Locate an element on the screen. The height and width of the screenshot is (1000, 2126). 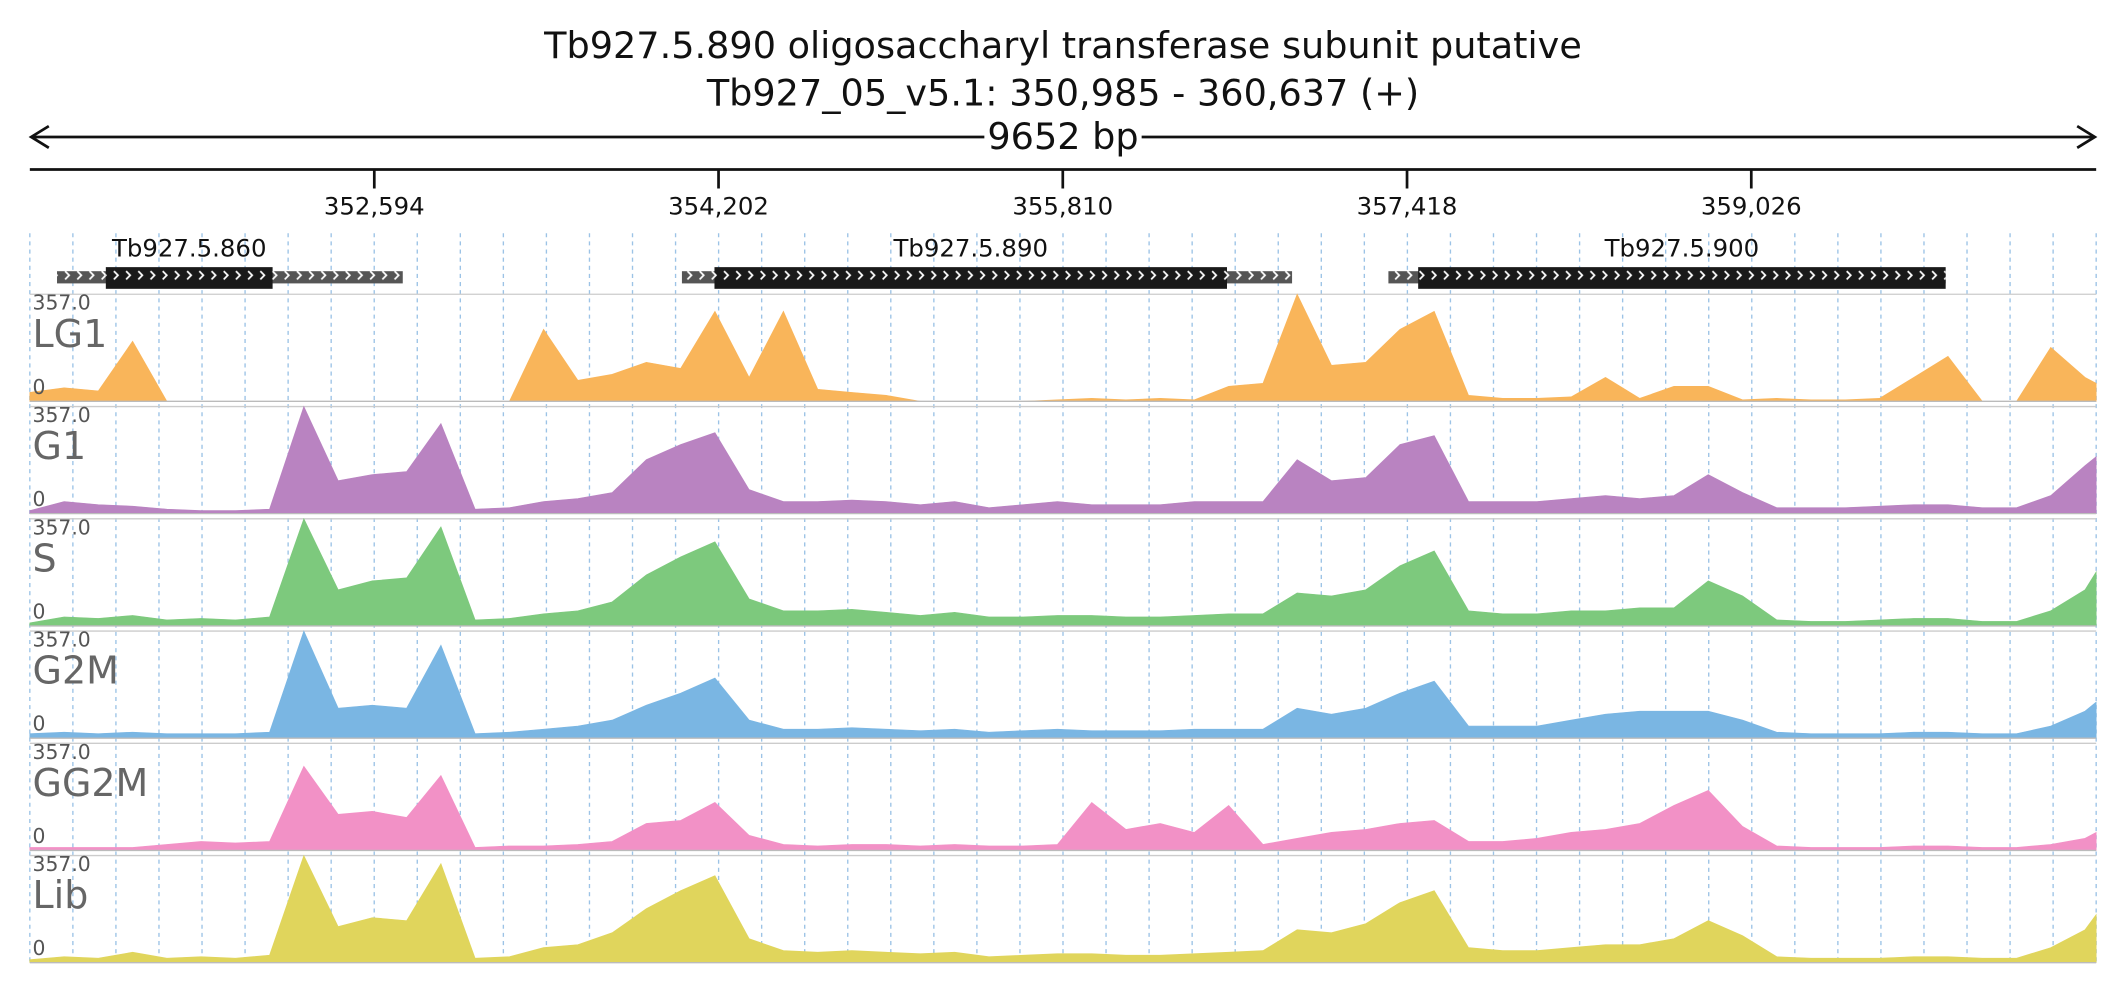
span-label-bg is located at coordinates (1063, 137).